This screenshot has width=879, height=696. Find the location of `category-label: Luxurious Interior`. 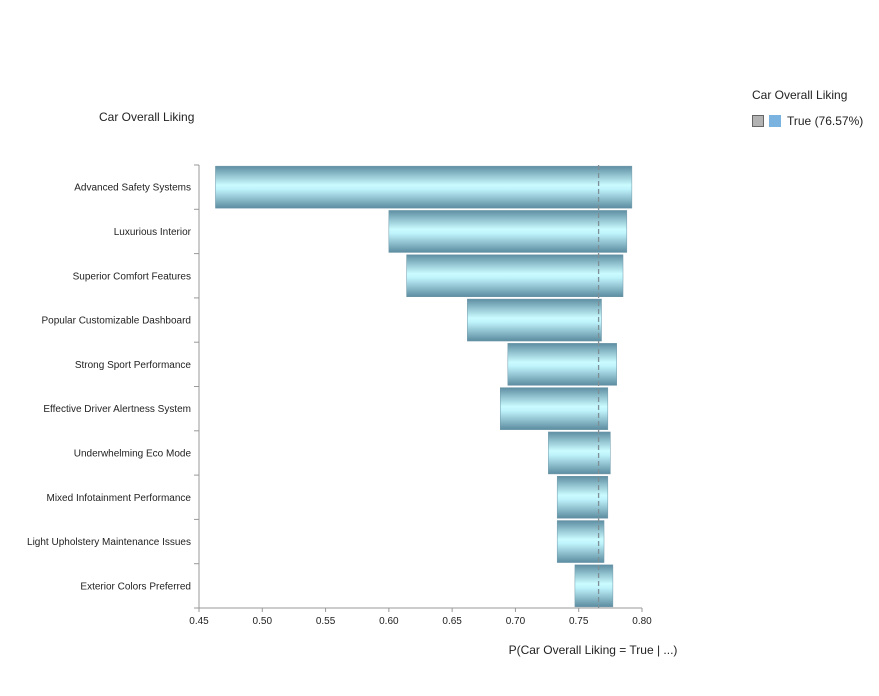

category-label: Luxurious Interior is located at coordinates (153, 232).